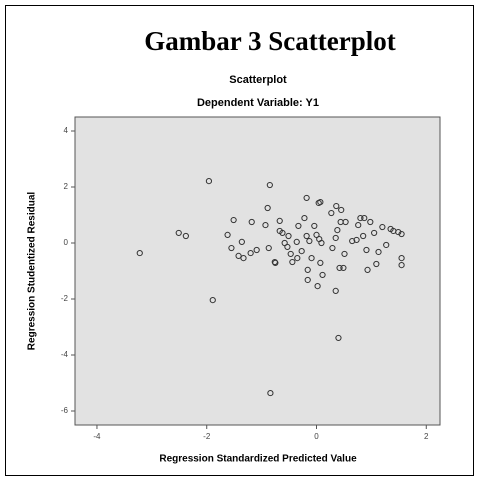 Image resolution: width=479 pixels, height=481 pixels. I want to click on y-tick-label: -6, so click(65, 410).